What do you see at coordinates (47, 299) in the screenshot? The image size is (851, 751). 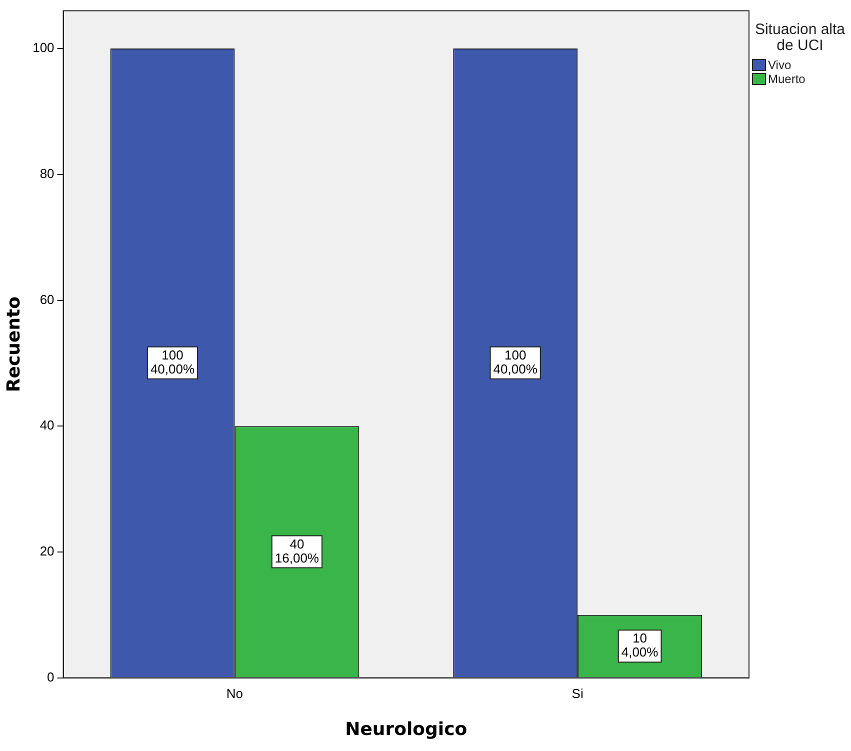 I see `y-tick-label: 60` at bounding box center [47, 299].